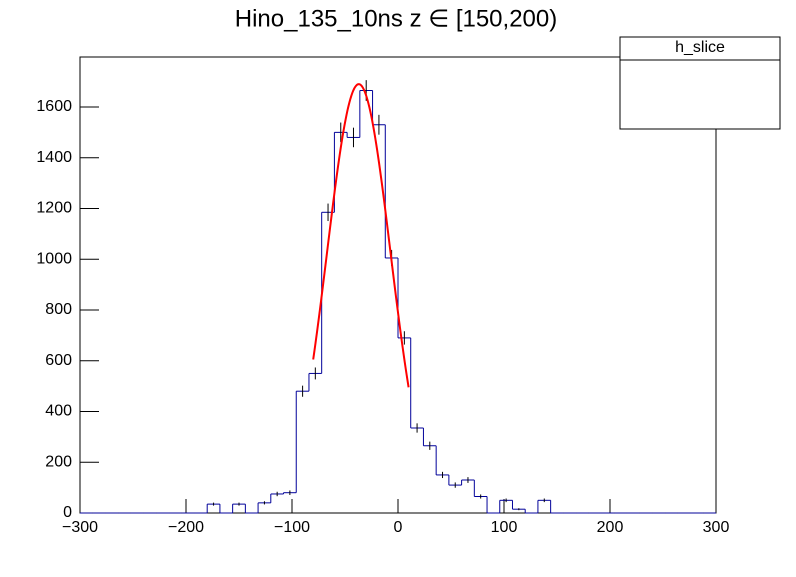  What do you see at coordinates (54, 208) in the screenshot?
I see `y-tick-label: 1200` at bounding box center [54, 208].